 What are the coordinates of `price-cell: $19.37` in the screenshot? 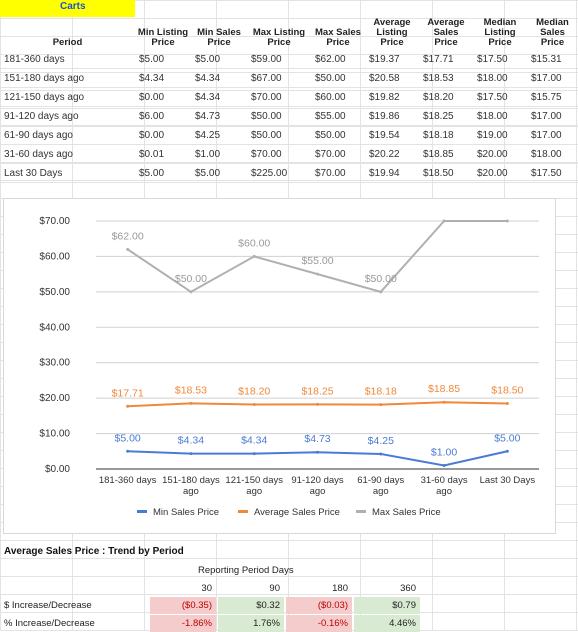 It's located at (392, 59).